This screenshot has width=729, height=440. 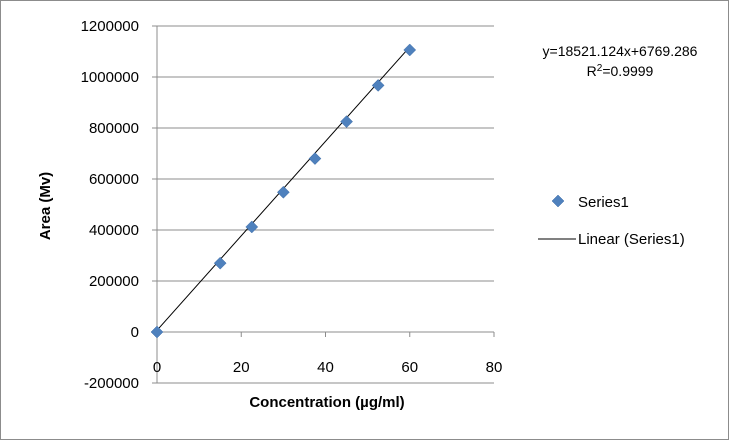 What do you see at coordinates (157, 367) in the screenshot?
I see `x-tick-label-0: 0` at bounding box center [157, 367].